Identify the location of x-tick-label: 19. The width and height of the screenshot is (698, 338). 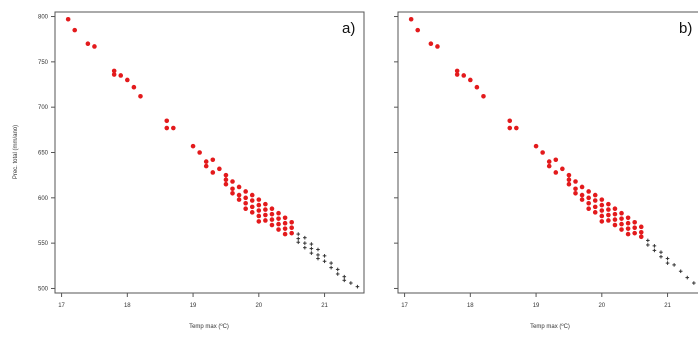
(536, 306).